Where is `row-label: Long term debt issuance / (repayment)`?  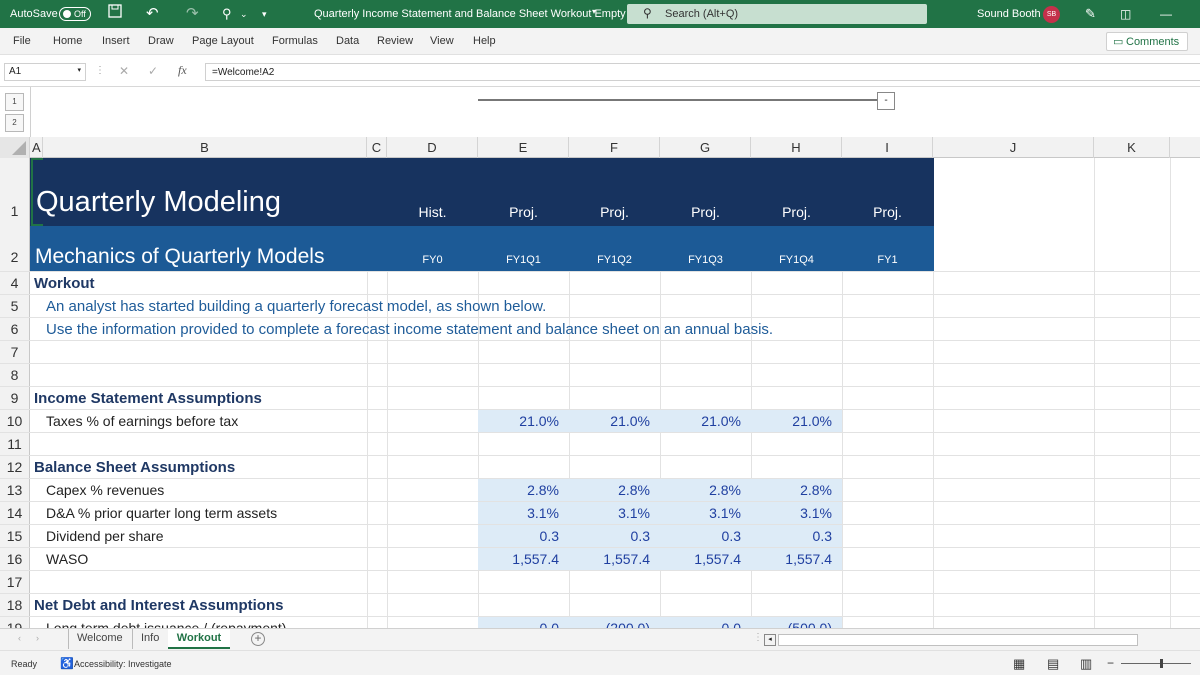 row-label: Long term debt issuance / (repayment) is located at coordinates (166, 624).